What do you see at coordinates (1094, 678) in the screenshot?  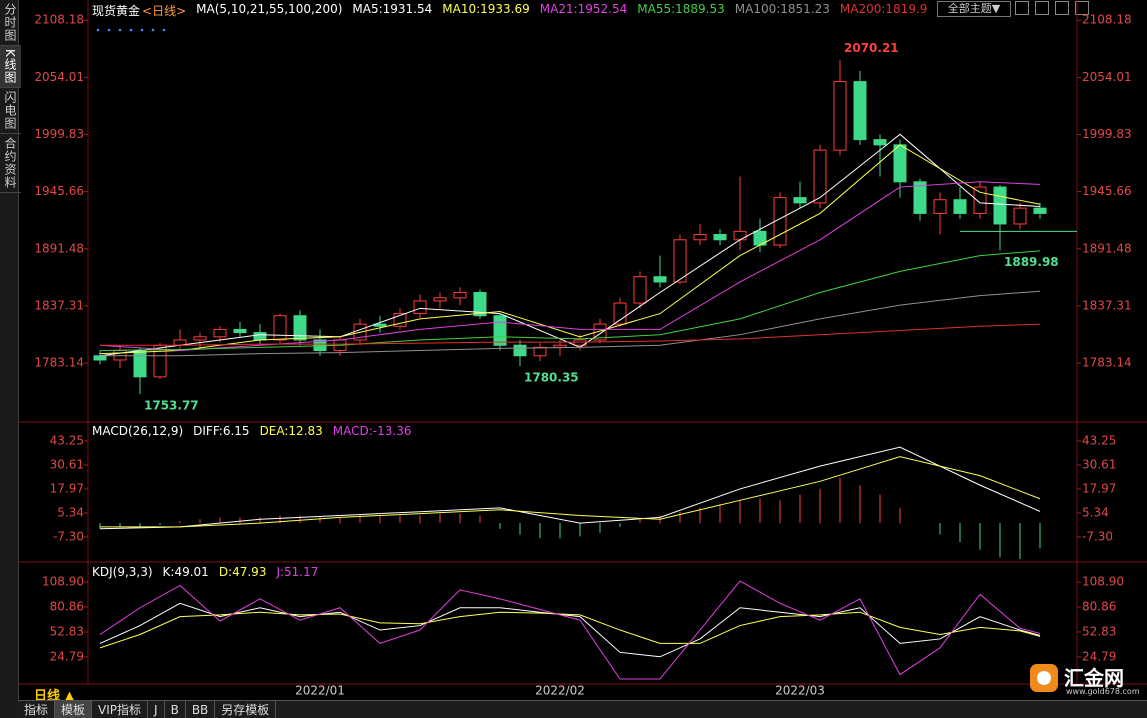 I see `logo-name: 汇金网` at bounding box center [1094, 678].